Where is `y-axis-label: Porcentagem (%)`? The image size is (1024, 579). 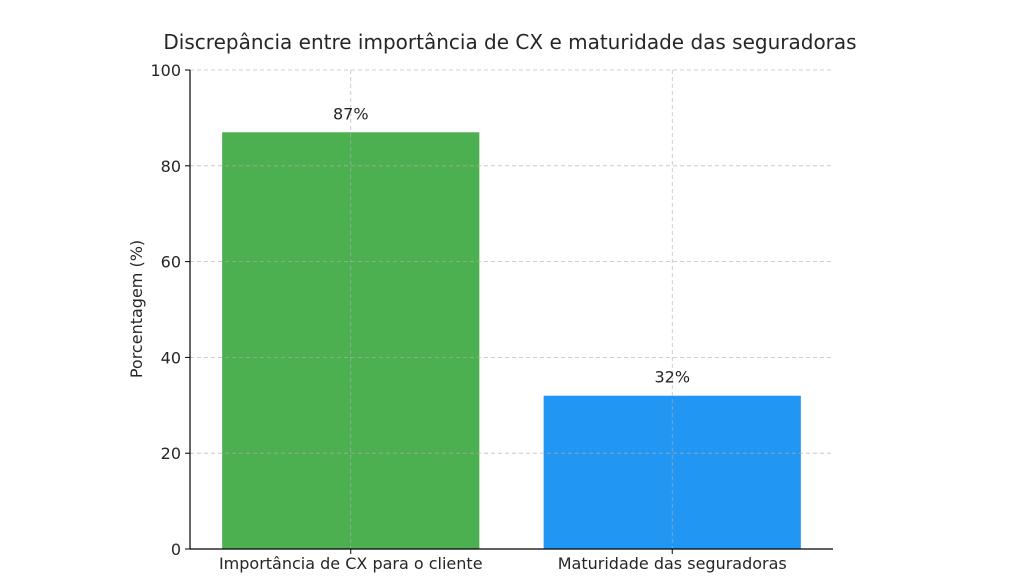
y-axis-label: Porcentagem (%) is located at coordinates (136, 309).